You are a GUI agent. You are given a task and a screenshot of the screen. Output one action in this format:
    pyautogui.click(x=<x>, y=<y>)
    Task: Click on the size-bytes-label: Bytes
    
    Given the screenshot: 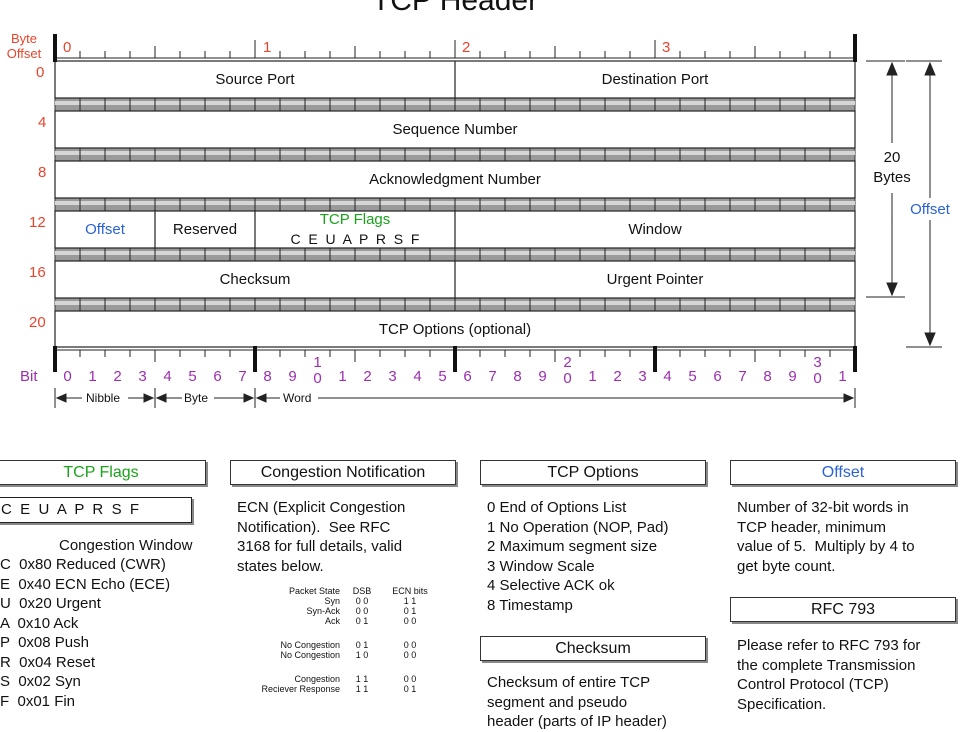 What is the action you would take?
    pyautogui.click(x=892, y=177)
    